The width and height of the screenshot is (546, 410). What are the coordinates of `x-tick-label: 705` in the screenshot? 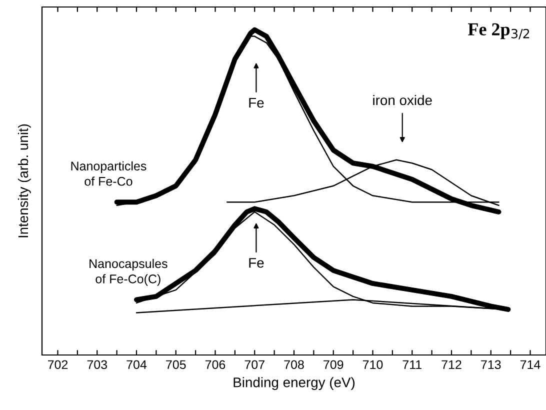 It's located at (176, 365).